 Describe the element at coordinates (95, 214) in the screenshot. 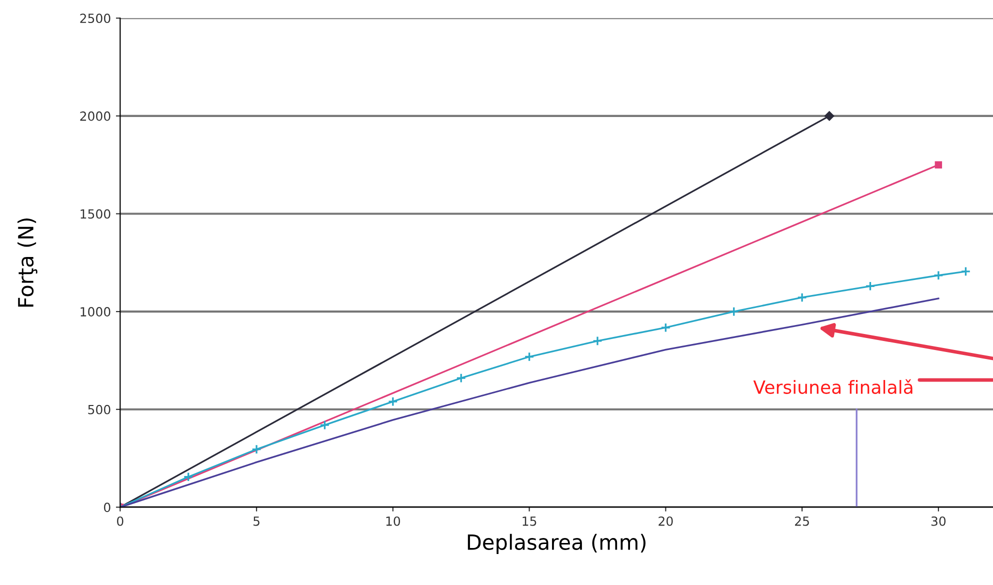

I see `y-tick-label: 1500` at that location.